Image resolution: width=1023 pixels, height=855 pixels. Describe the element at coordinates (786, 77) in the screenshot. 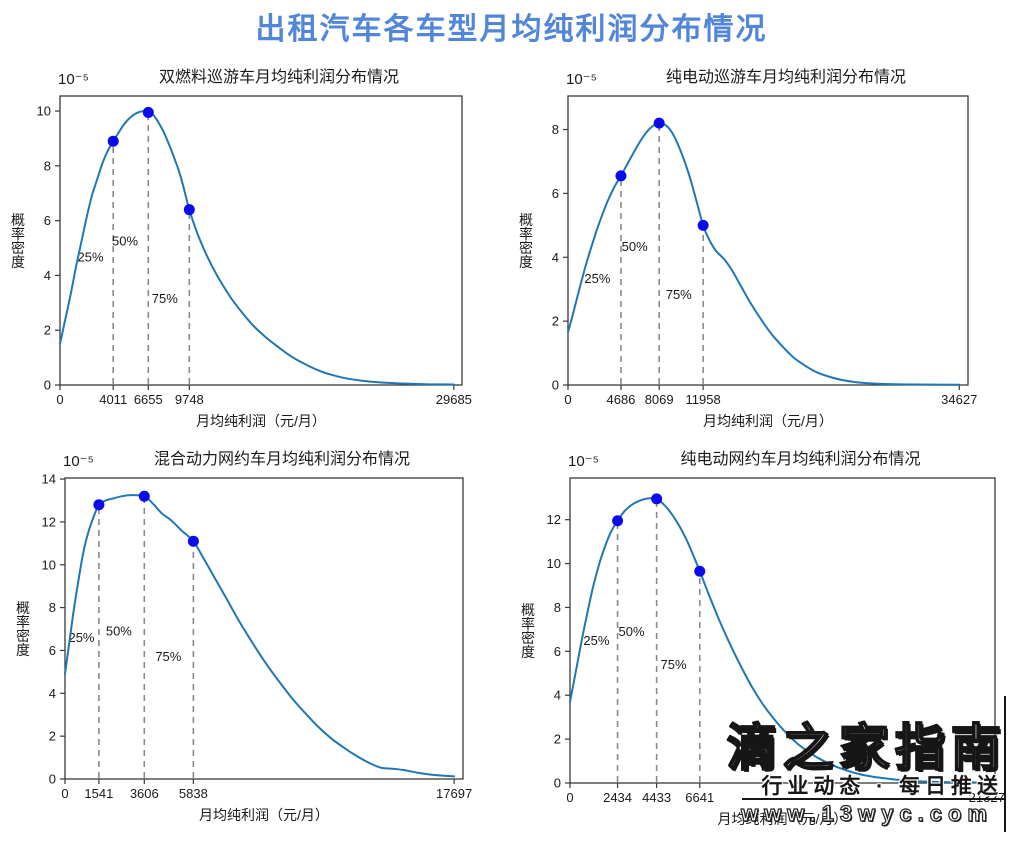

I see `subplot-title: 纯电动巡游车月均纯利润分布情况` at that location.